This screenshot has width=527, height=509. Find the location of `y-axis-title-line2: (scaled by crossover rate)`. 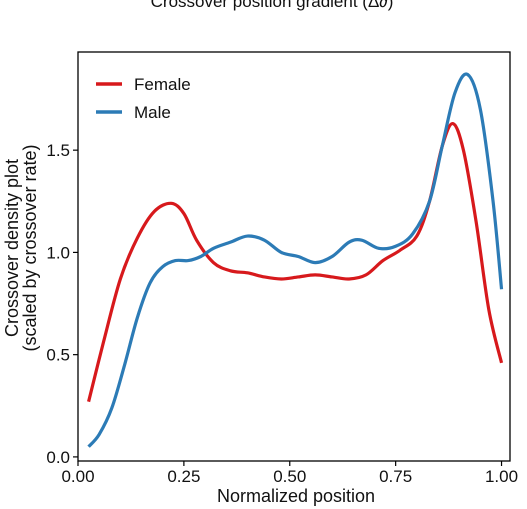

y-axis-title-line2: (scaled by crossover rate) is located at coordinates (30, 247).